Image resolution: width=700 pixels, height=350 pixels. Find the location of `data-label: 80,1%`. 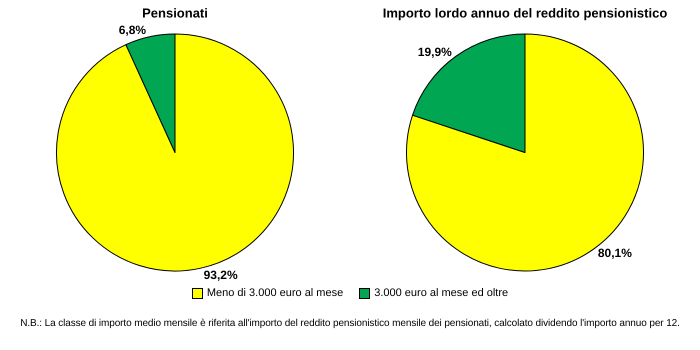

data-label: 80,1% is located at coordinates (615, 253).